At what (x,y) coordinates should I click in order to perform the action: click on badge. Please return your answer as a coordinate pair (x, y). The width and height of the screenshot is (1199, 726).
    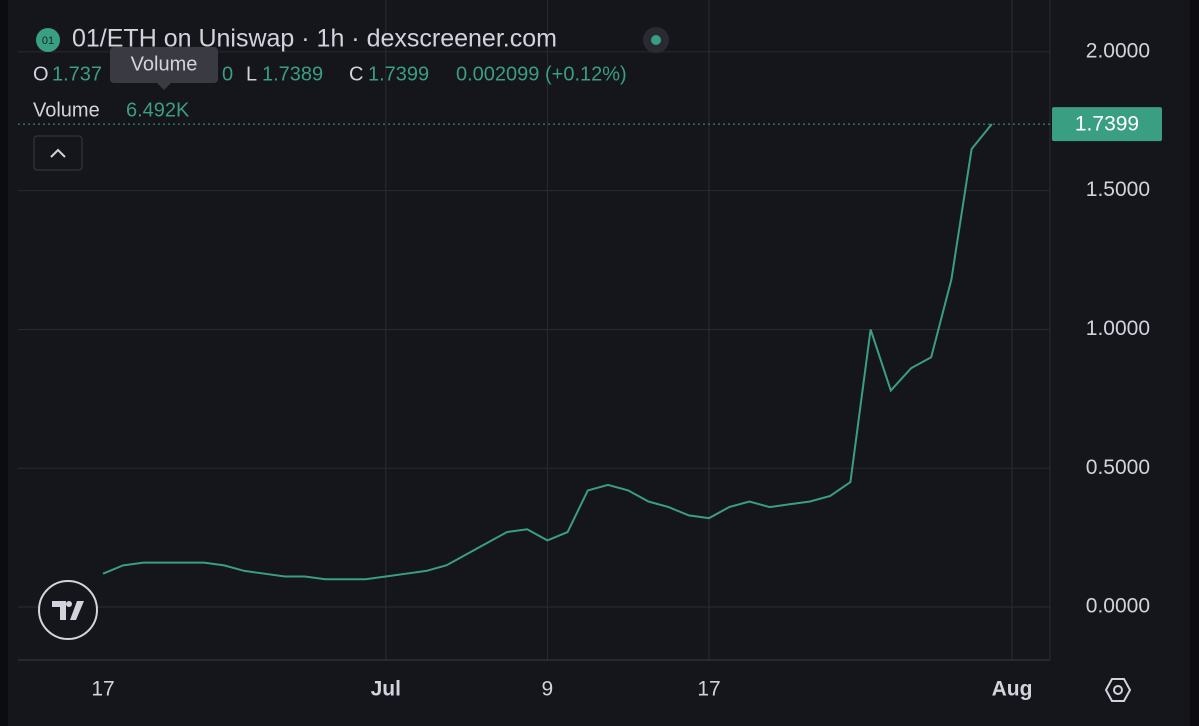
    Looking at the image, I should click on (48, 40).